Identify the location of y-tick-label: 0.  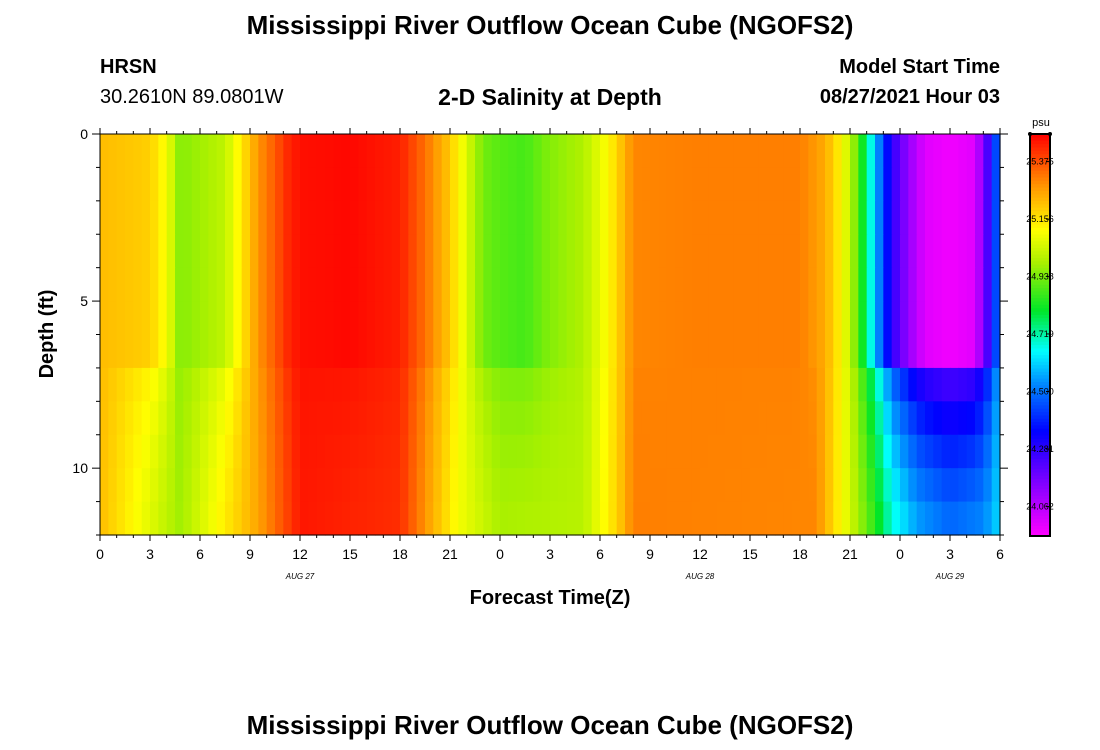
(84, 134).